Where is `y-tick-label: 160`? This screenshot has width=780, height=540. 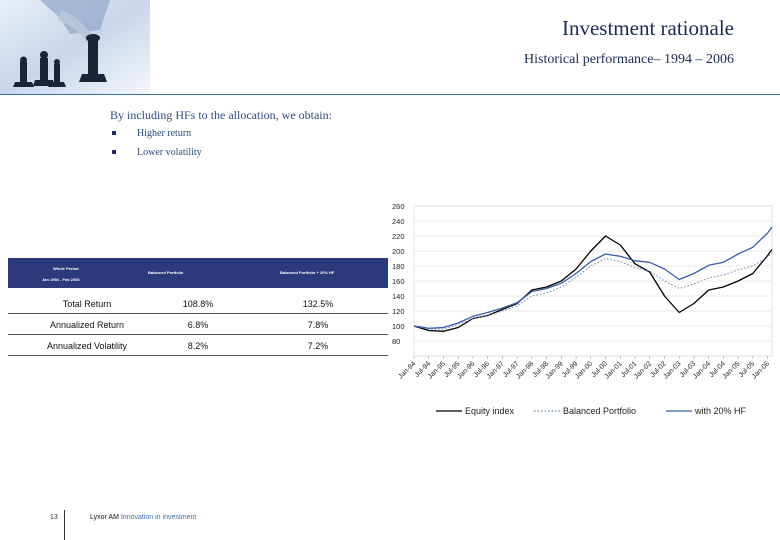 y-tick-label: 160 is located at coordinates (398, 281).